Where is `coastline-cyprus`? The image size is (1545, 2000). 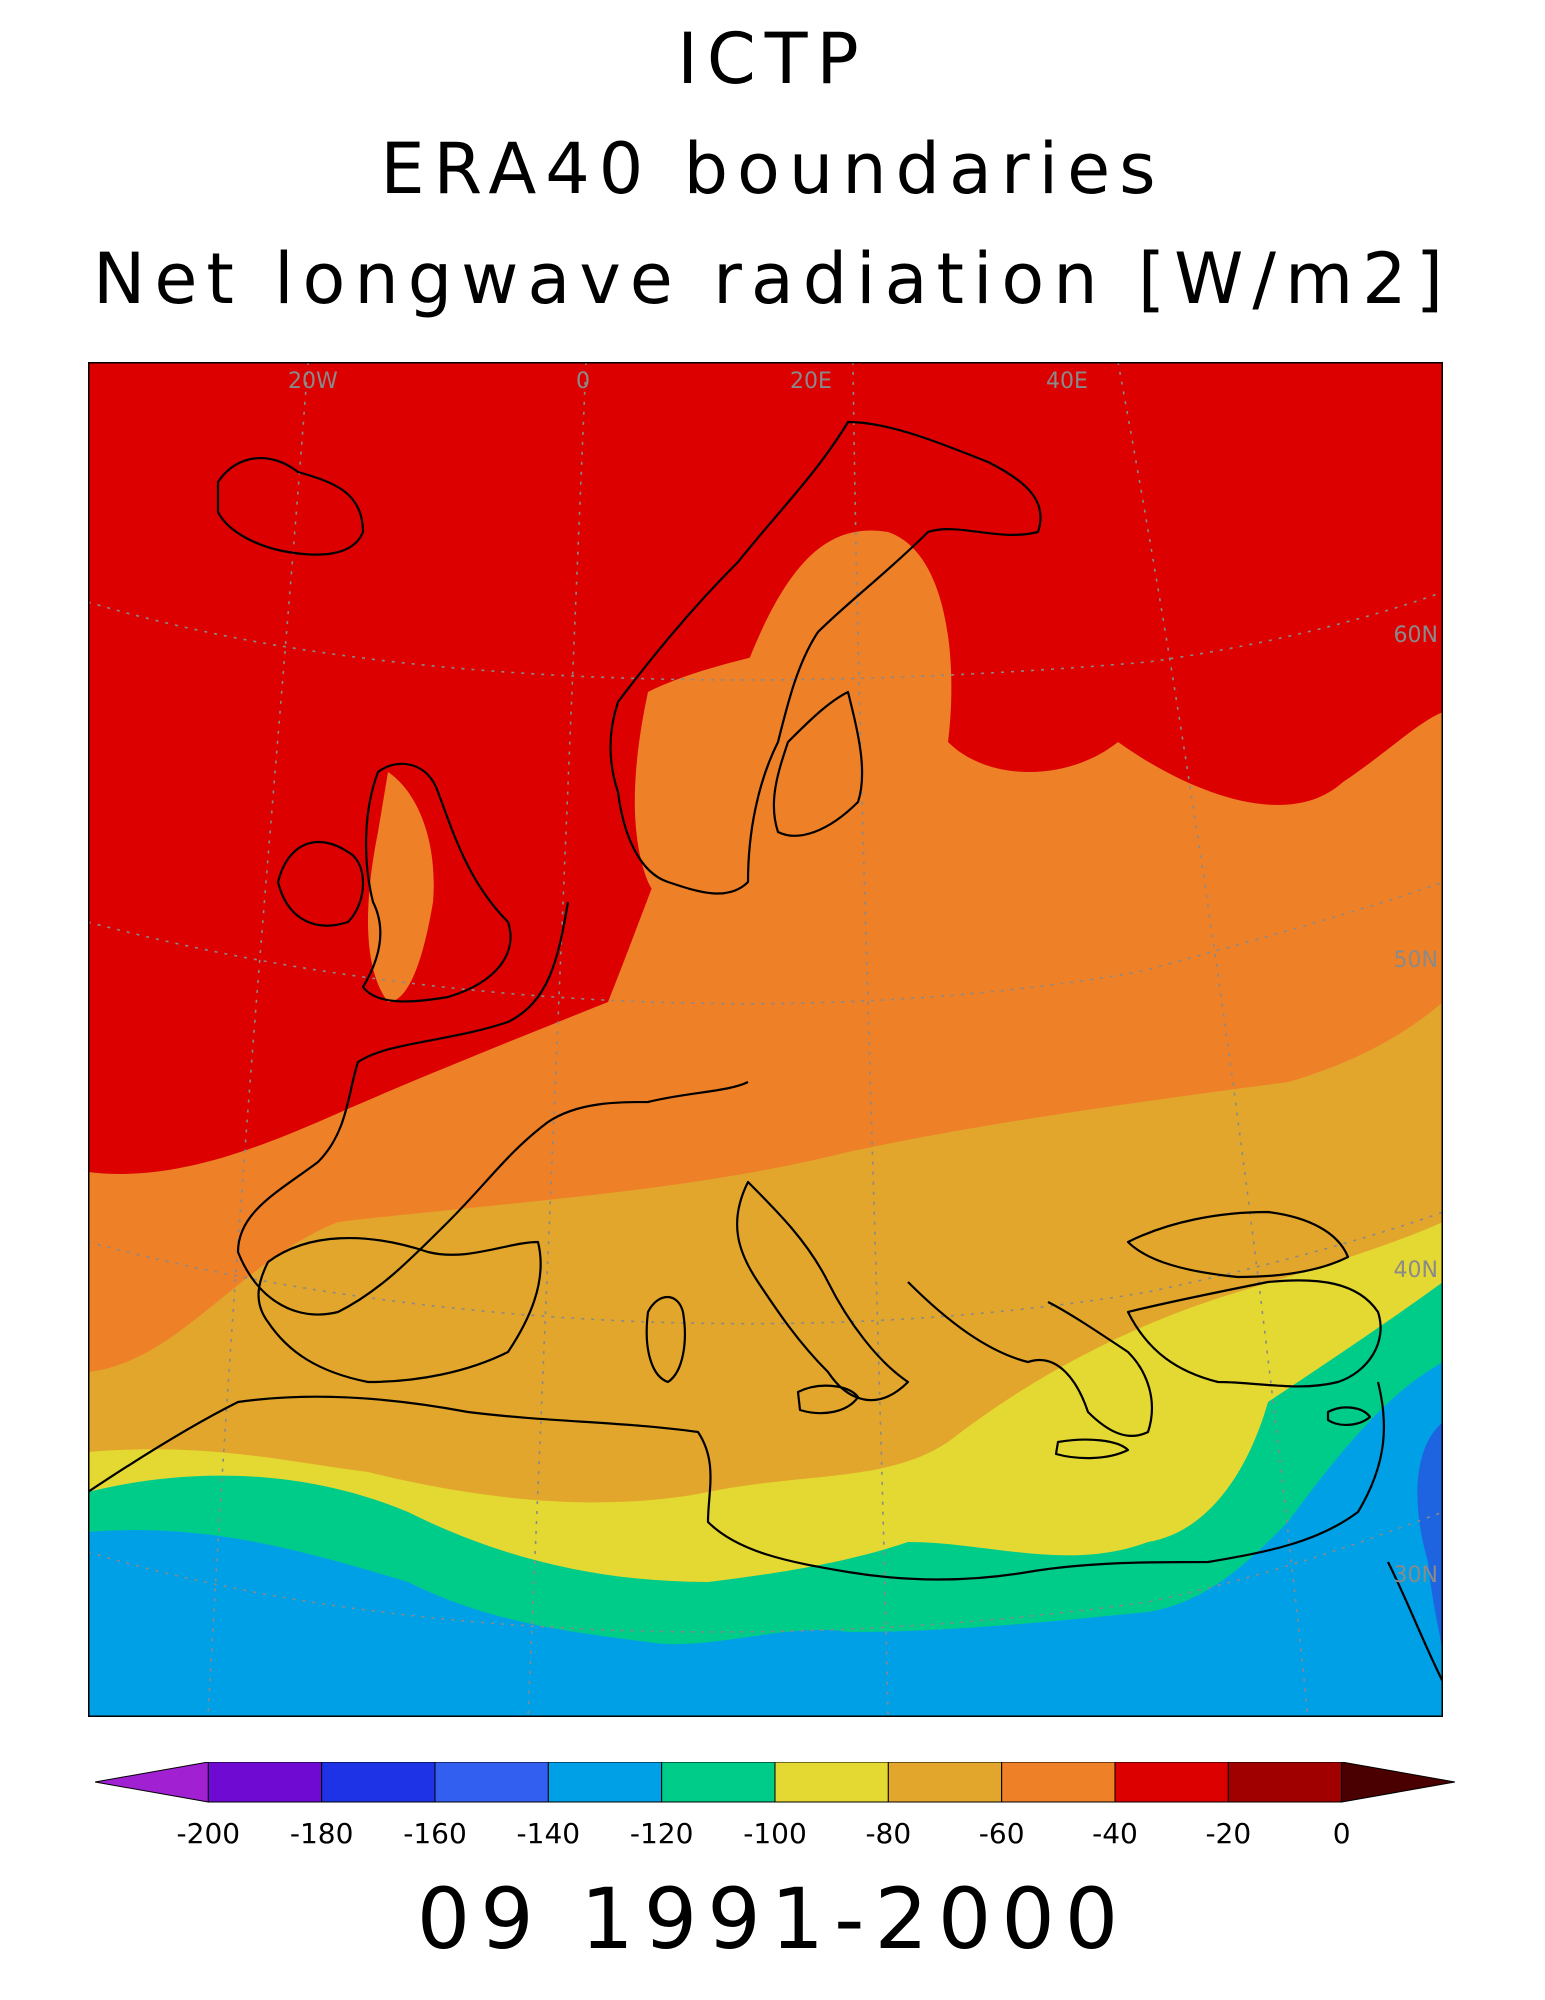 coastline-cyprus is located at coordinates (1349, 1416).